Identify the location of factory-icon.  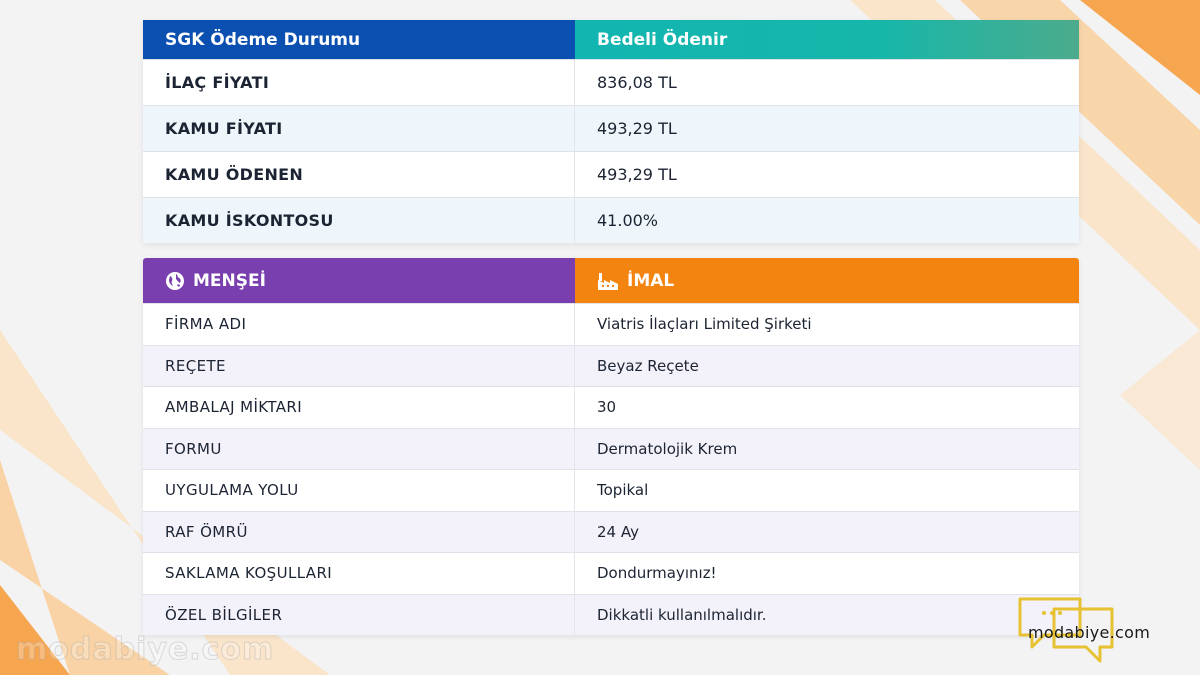
(608, 281).